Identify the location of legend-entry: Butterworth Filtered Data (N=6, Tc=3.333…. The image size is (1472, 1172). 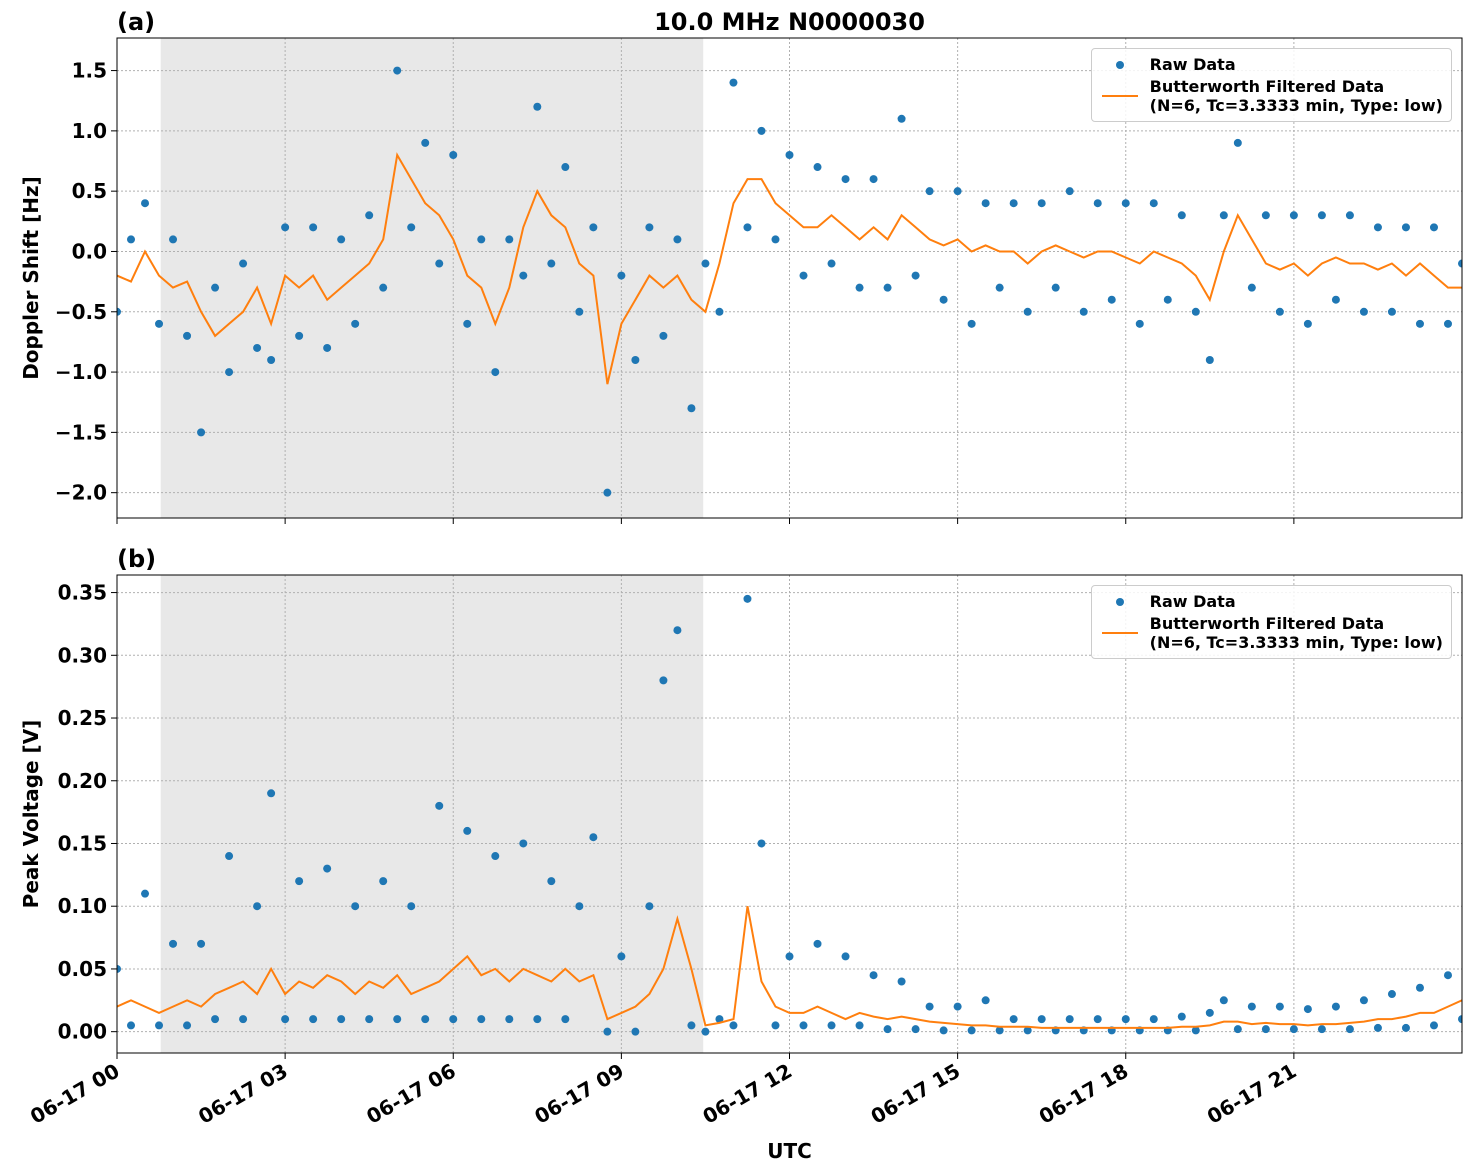
(1271, 96).